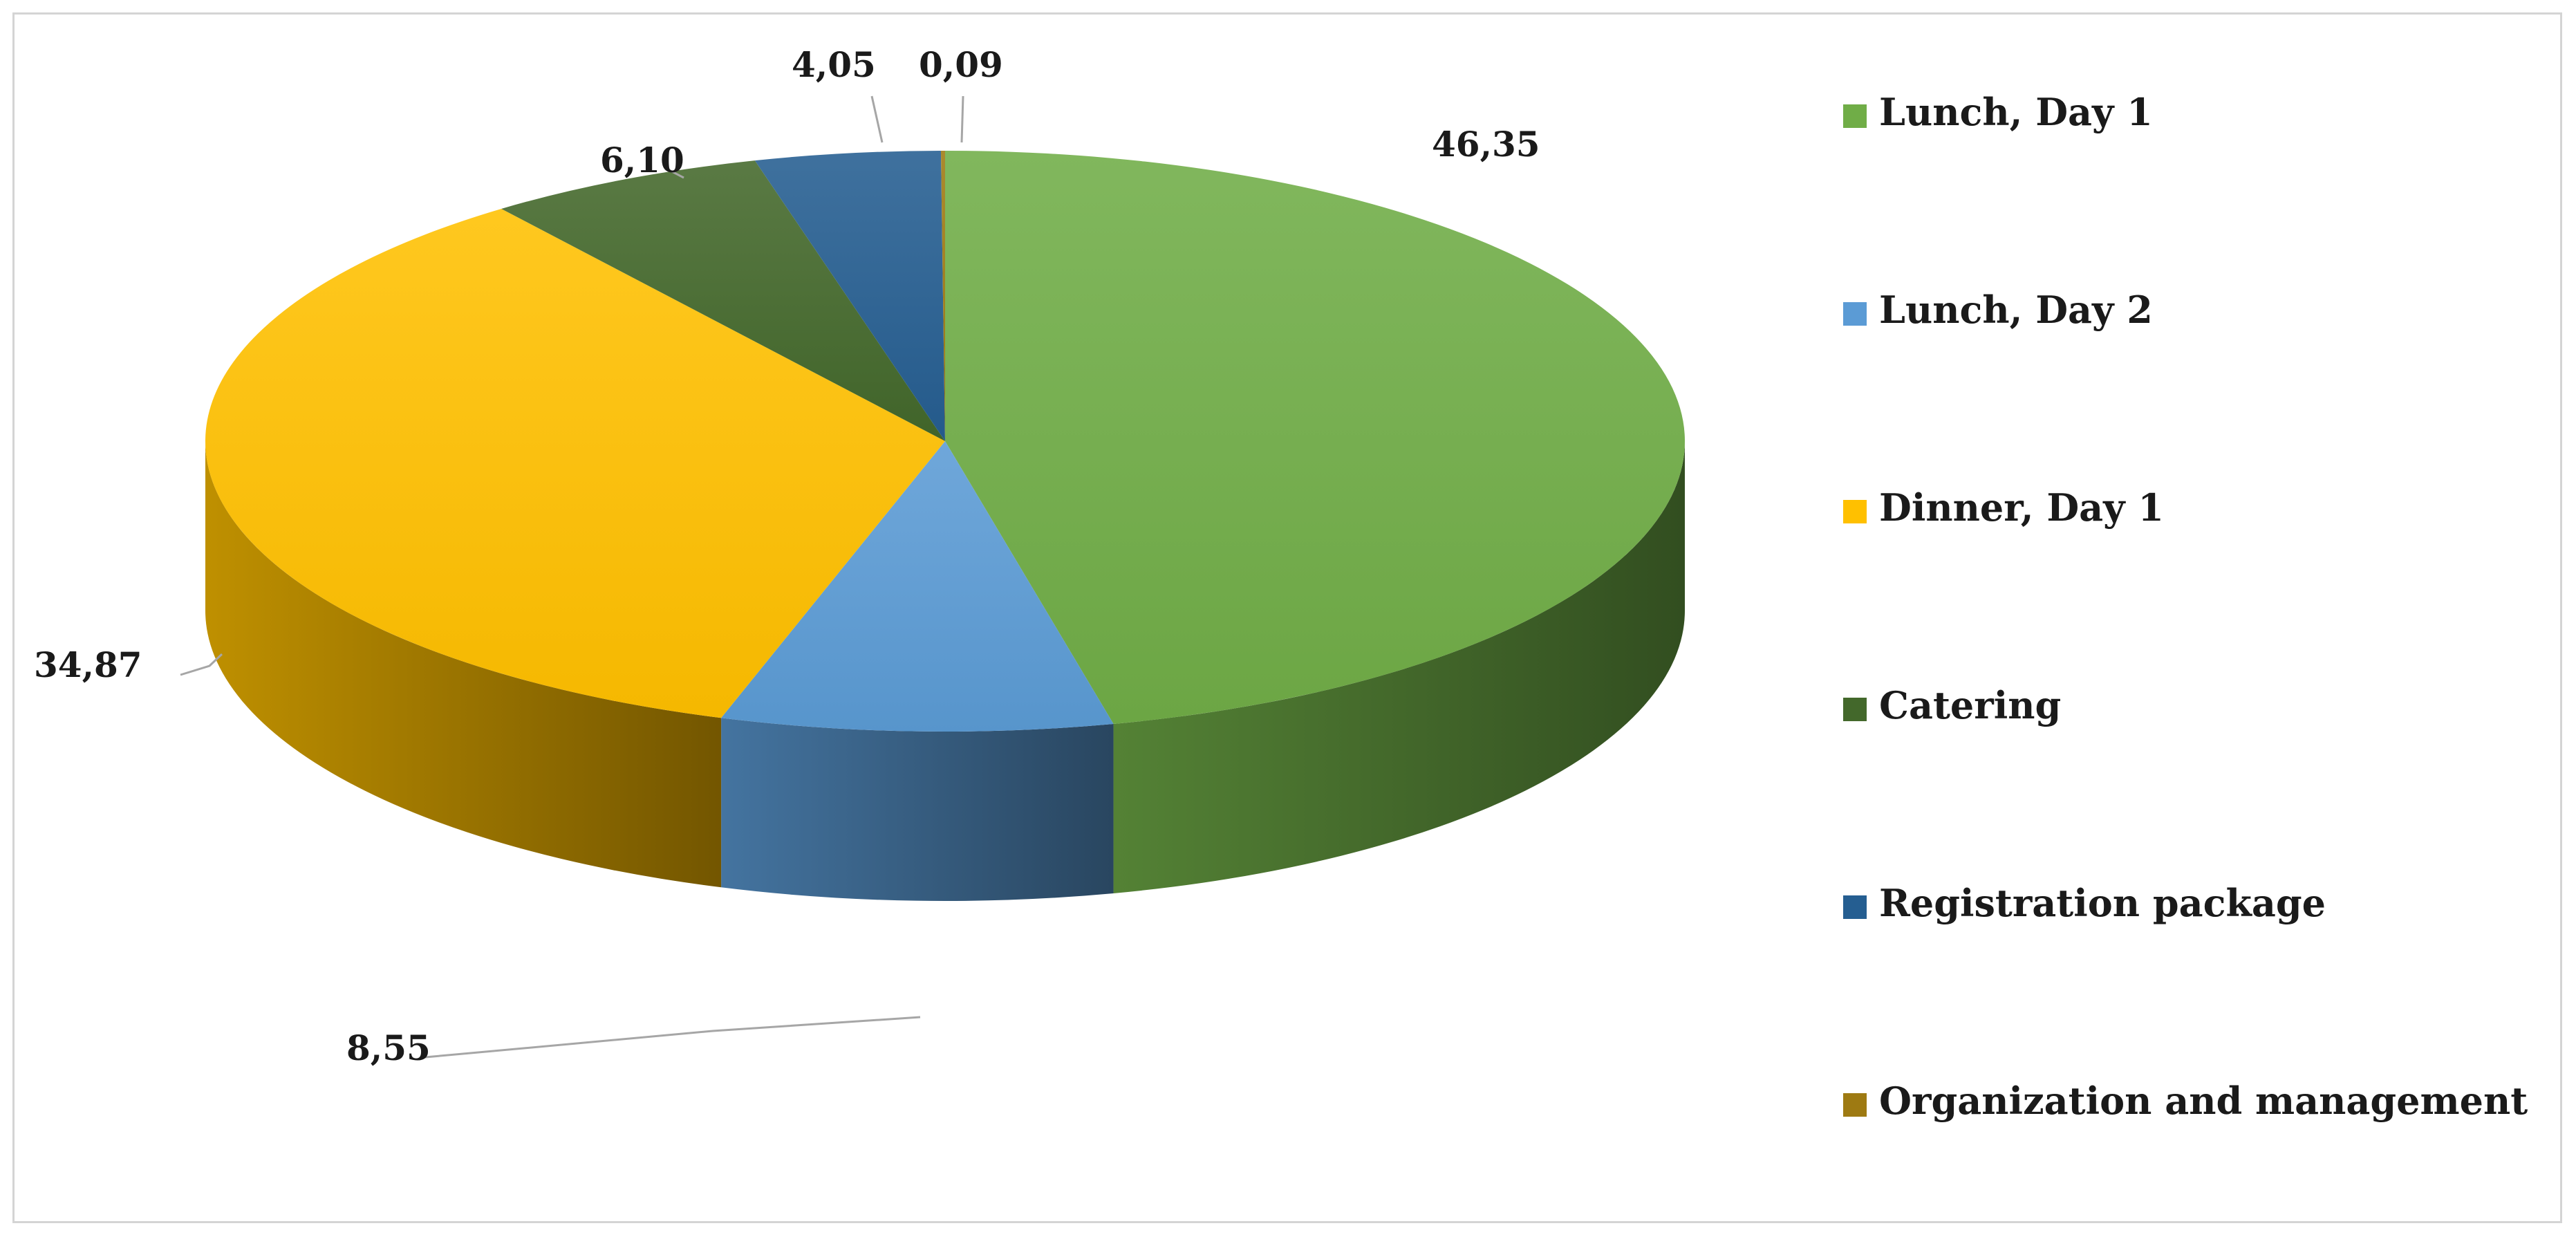 The image size is (2576, 1237). I want to click on data-label-3: 6,10, so click(642, 160).